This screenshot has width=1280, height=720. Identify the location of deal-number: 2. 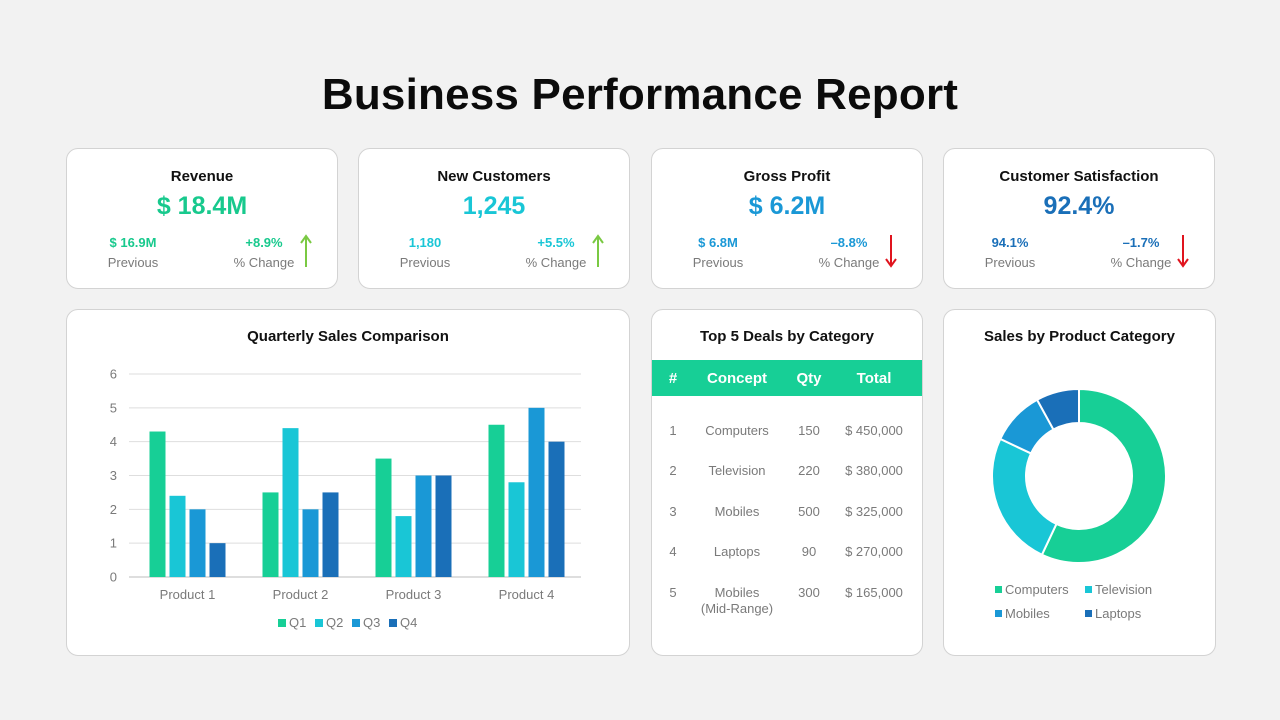
(673, 470).